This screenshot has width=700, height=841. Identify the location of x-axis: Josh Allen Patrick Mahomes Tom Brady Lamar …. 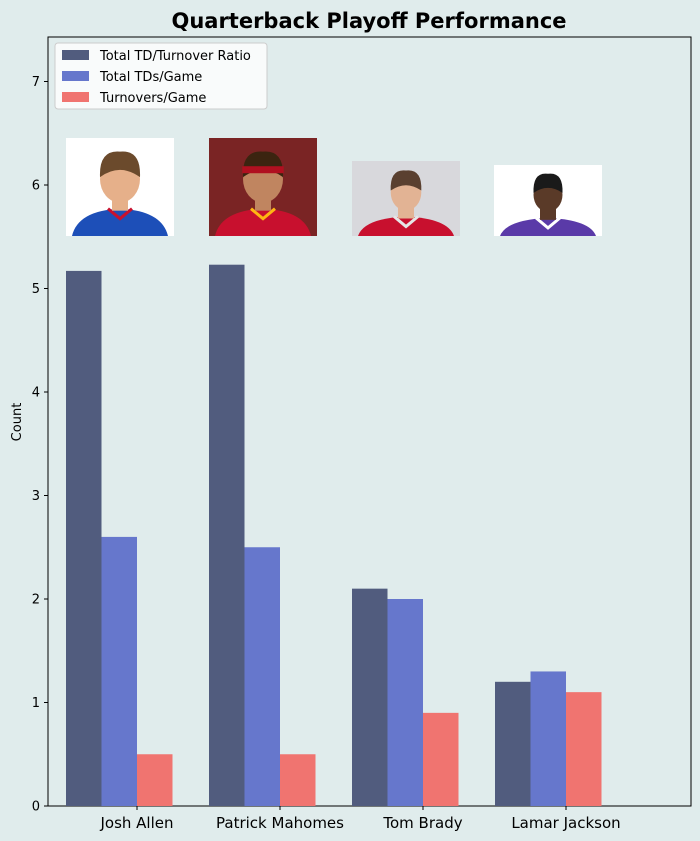
(360, 819).